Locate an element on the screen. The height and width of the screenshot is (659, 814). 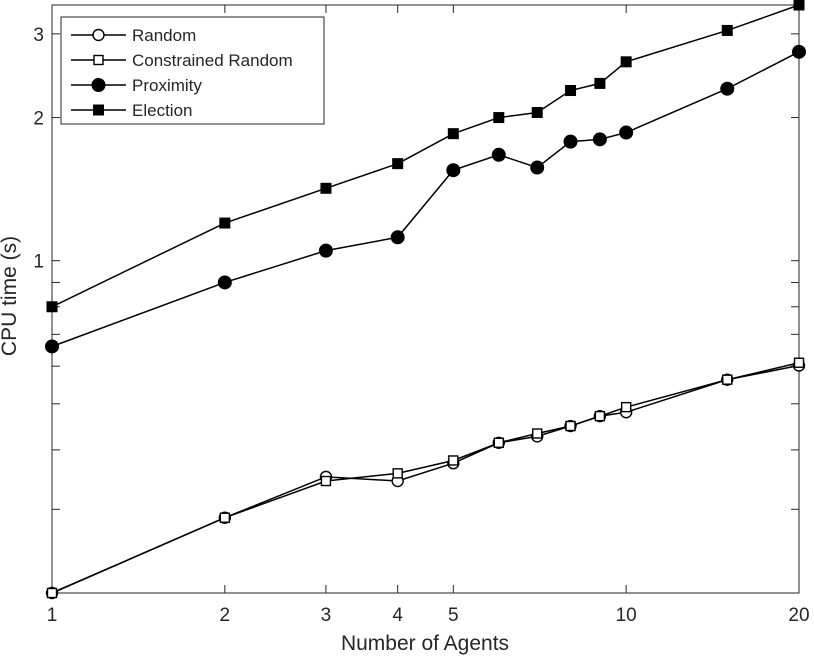
legend-marker-proximity is located at coordinates (98, 85).